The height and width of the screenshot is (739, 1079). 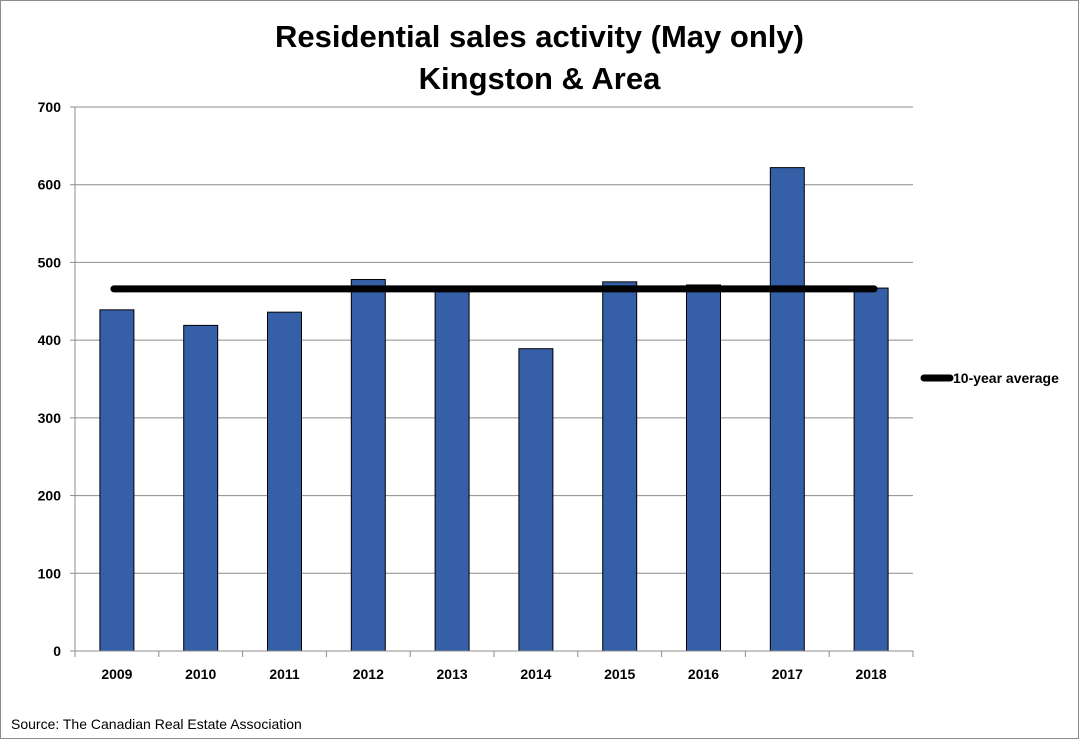 What do you see at coordinates (539, 36) in the screenshot?
I see `chart-title: Residential sales activity (May only)` at bounding box center [539, 36].